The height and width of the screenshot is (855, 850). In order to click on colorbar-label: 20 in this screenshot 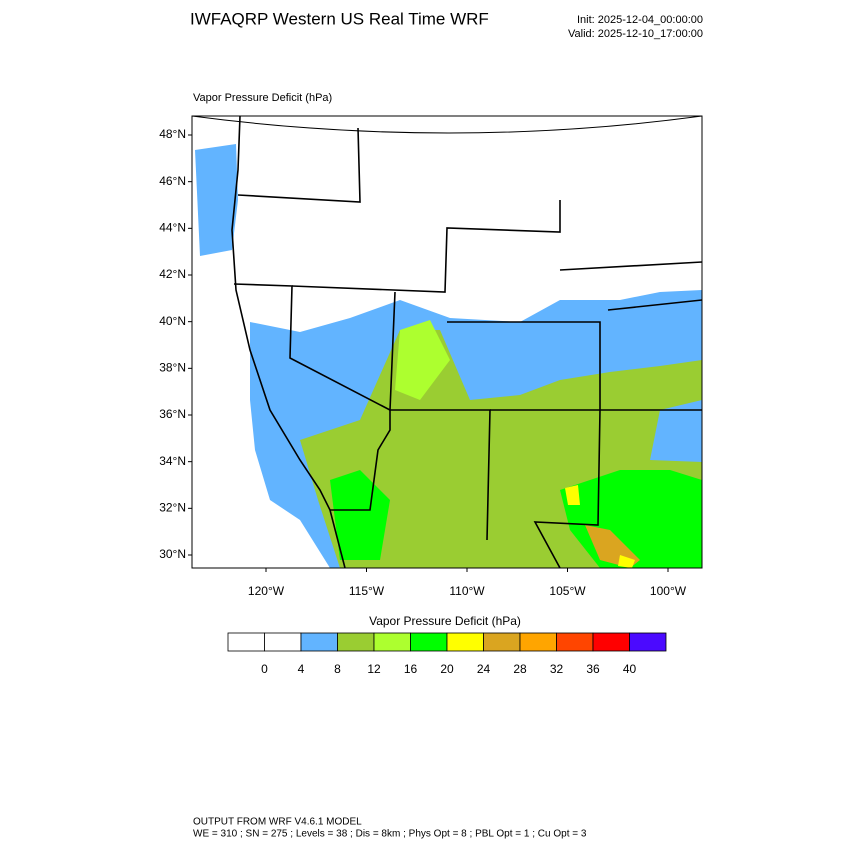, I will do `click(447, 669)`.